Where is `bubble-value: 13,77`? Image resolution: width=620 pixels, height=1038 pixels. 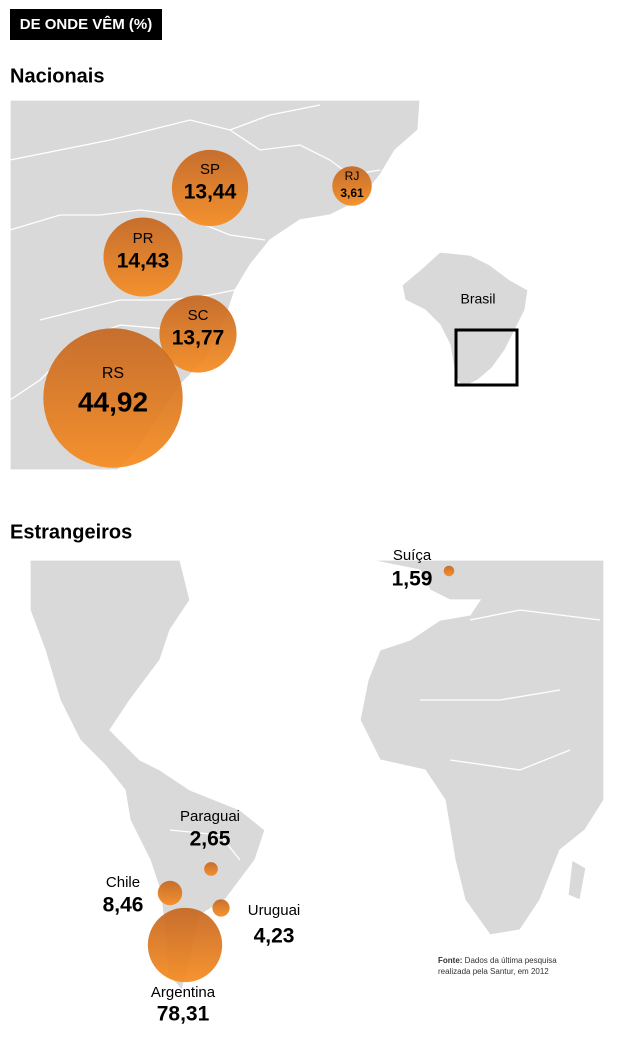 bubble-value: 13,77 is located at coordinates (198, 338).